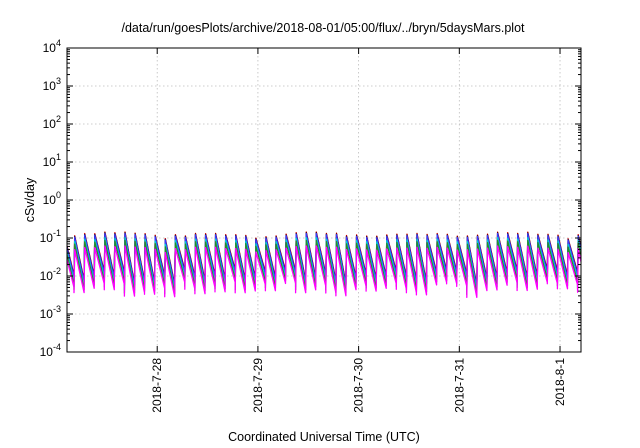  Describe the element at coordinates (459, 385) in the screenshot. I see `x-tick-label: 2018-7-31` at that location.